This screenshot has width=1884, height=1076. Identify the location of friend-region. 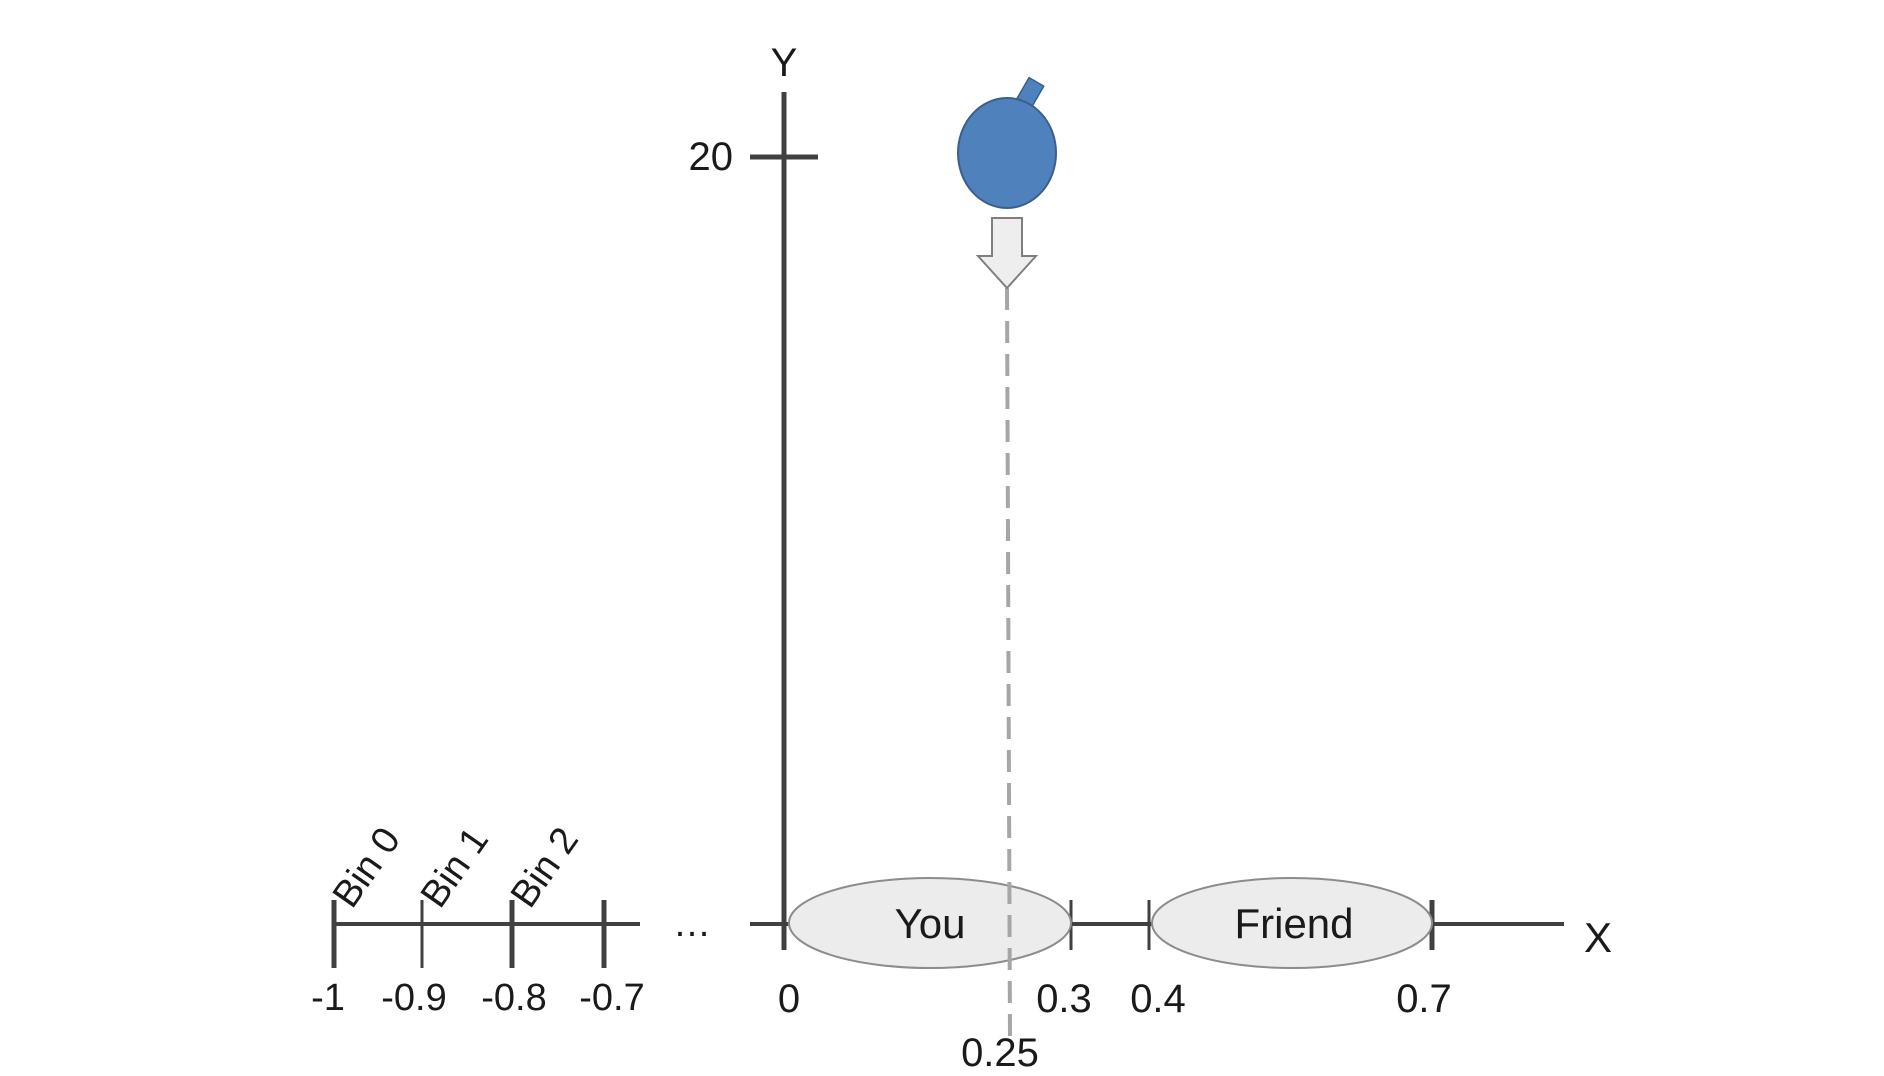
(1292, 923).